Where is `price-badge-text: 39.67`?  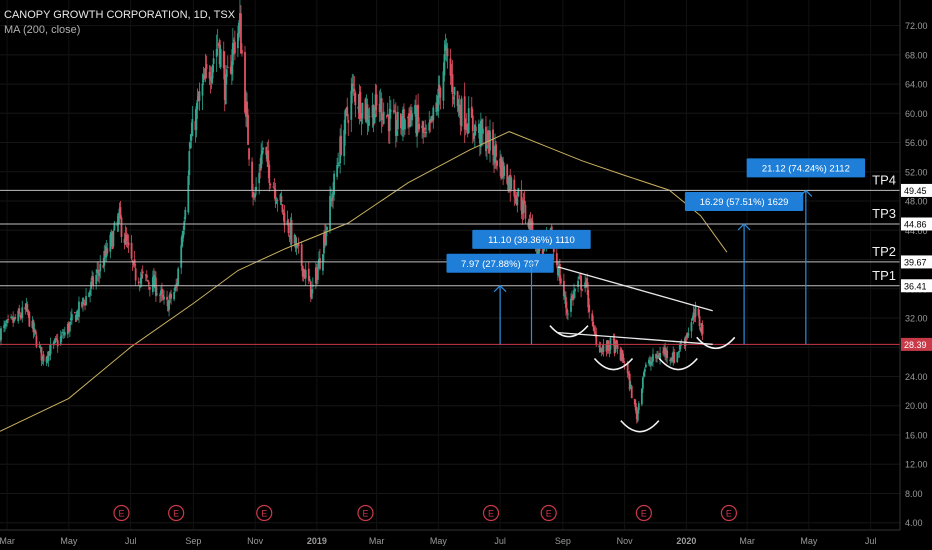
price-badge-text: 39.67 is located at coordinates (915, 262).